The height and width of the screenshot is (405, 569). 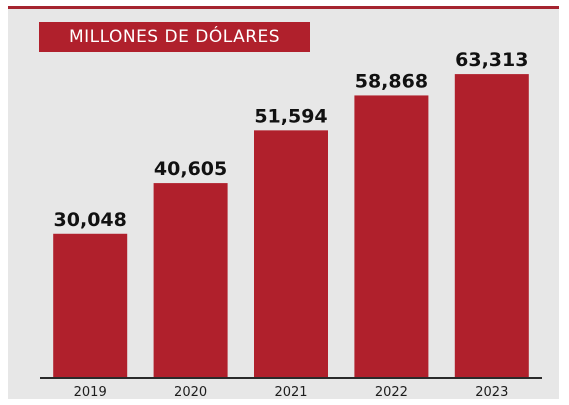 I want to click on bar-2020, so click(x=190, y=280).